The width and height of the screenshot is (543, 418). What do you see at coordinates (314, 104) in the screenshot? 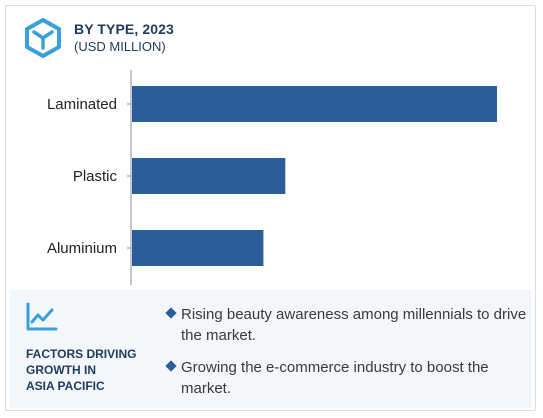
I see `bar-laminated` at bounding box center [314, 104].